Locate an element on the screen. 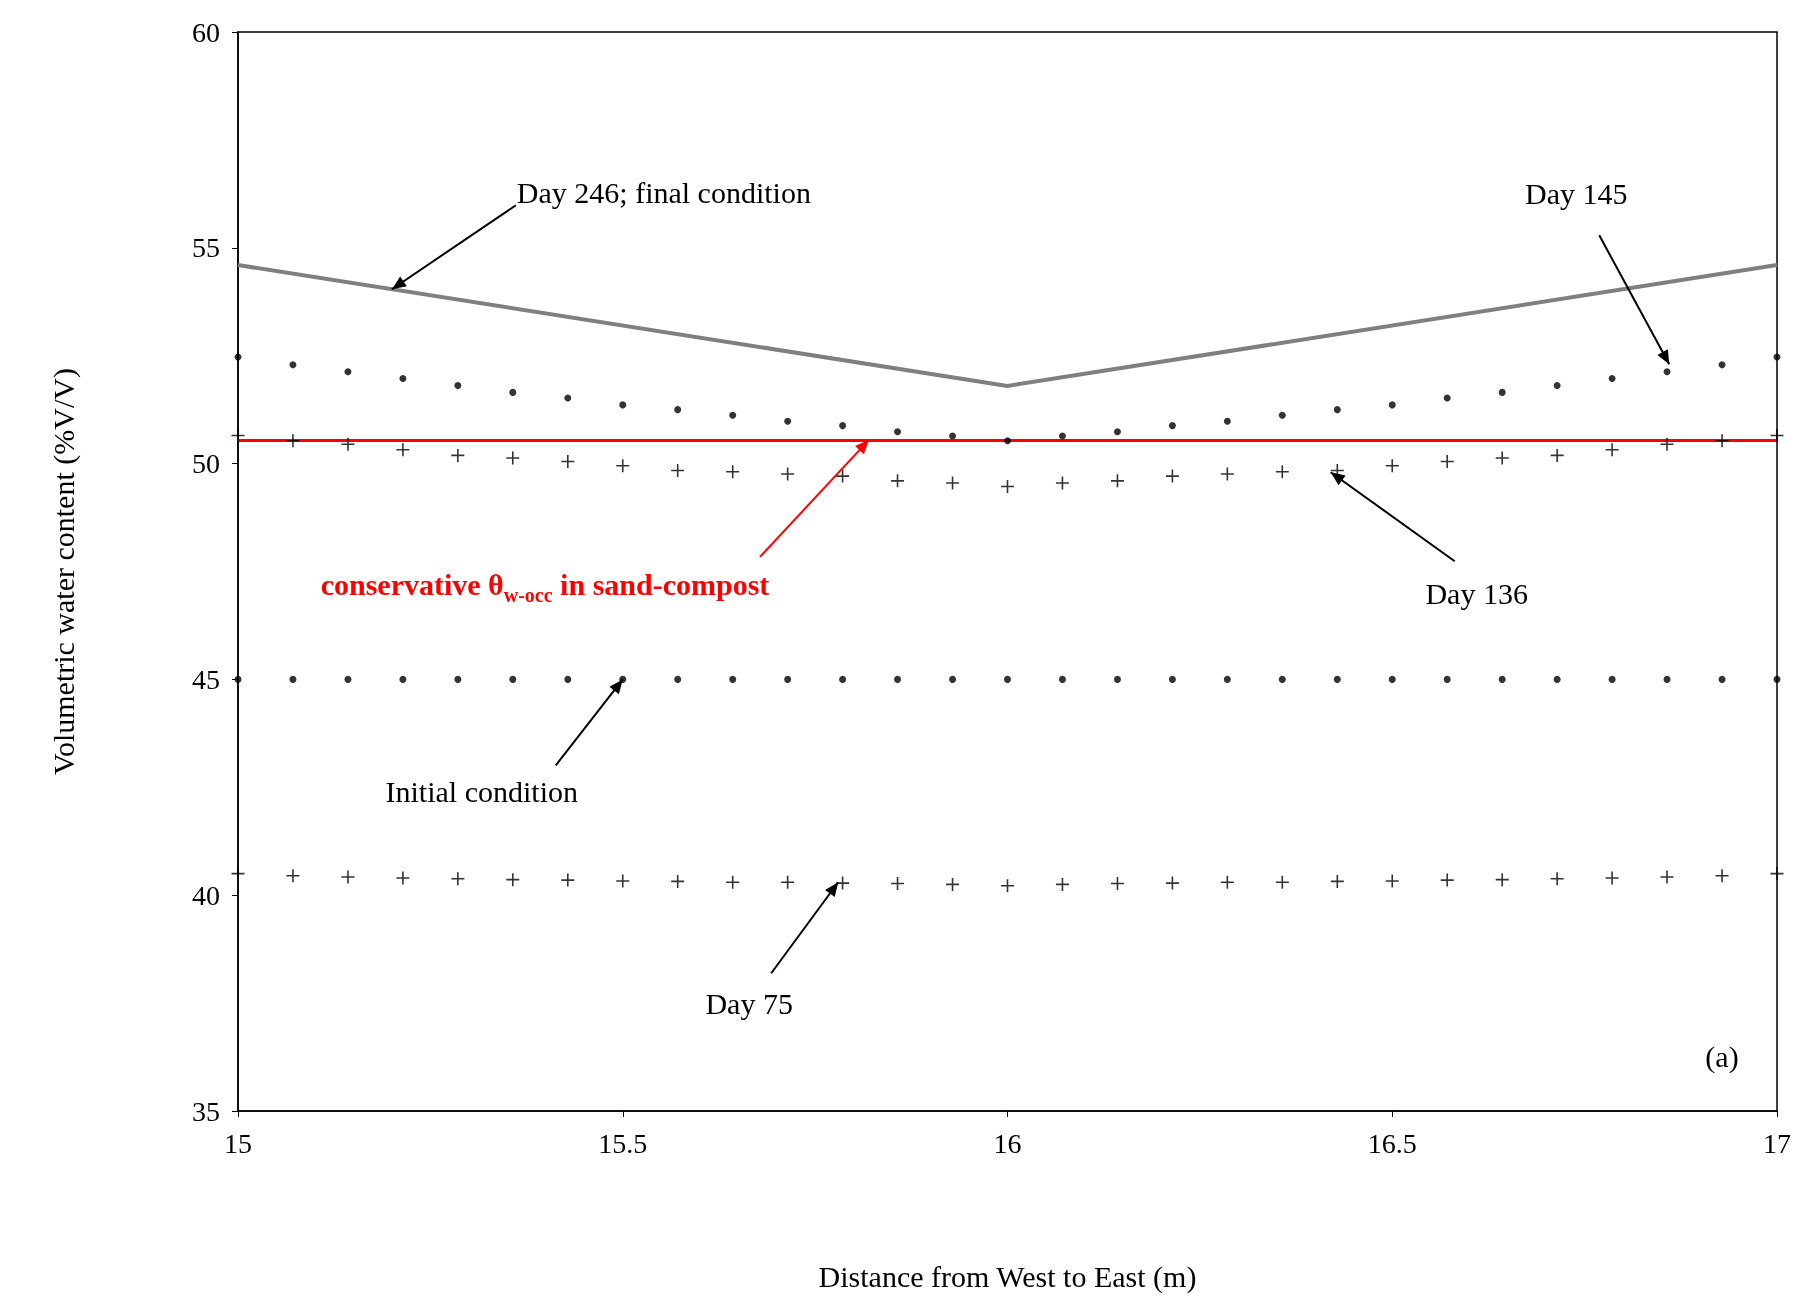 This screenshot has height=1315, width=1802. x-tick-label: 16.5 is located at coordinates (1392, 1143).